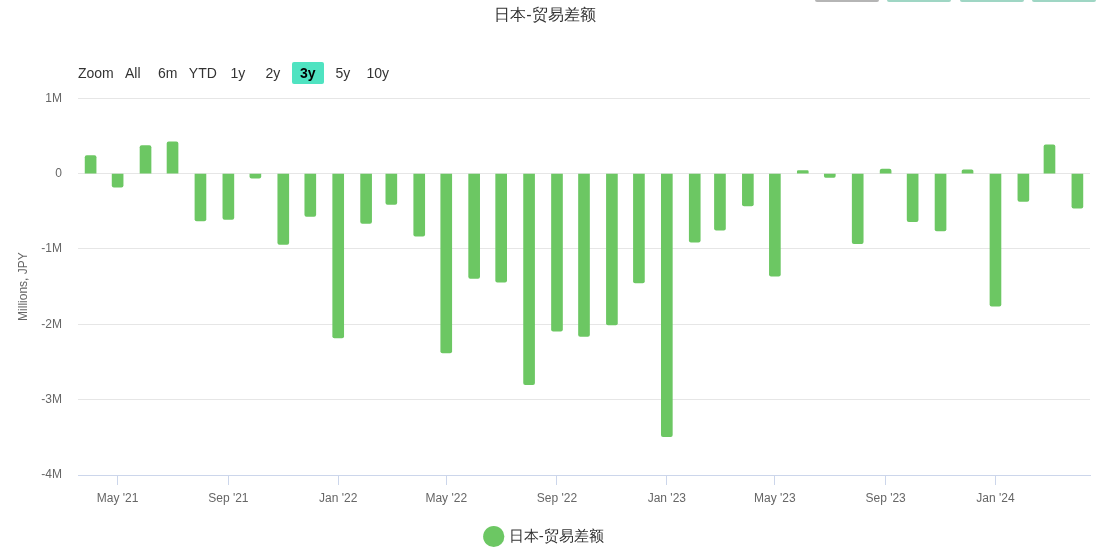  I want to click on x-tick-label: Sep '21, so click(228, 497).